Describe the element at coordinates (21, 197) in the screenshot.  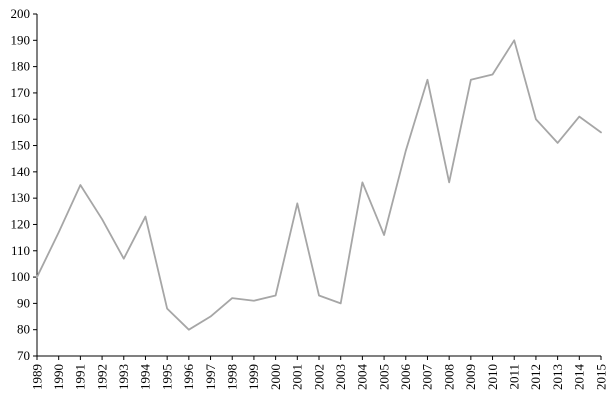
I see `y-axis-tick-label: 130` at that location.